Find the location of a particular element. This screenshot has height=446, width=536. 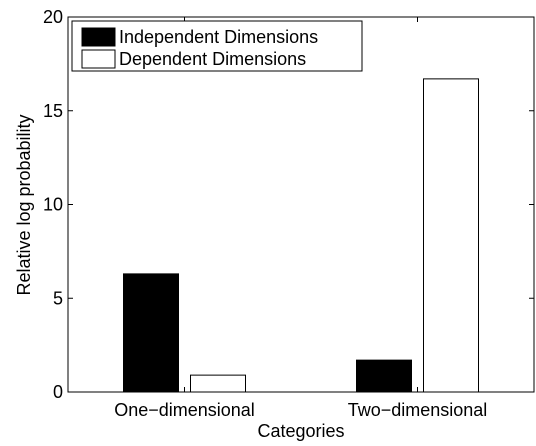

legend-label-0: Independent Dimensions is located at coordinates (218, 37).